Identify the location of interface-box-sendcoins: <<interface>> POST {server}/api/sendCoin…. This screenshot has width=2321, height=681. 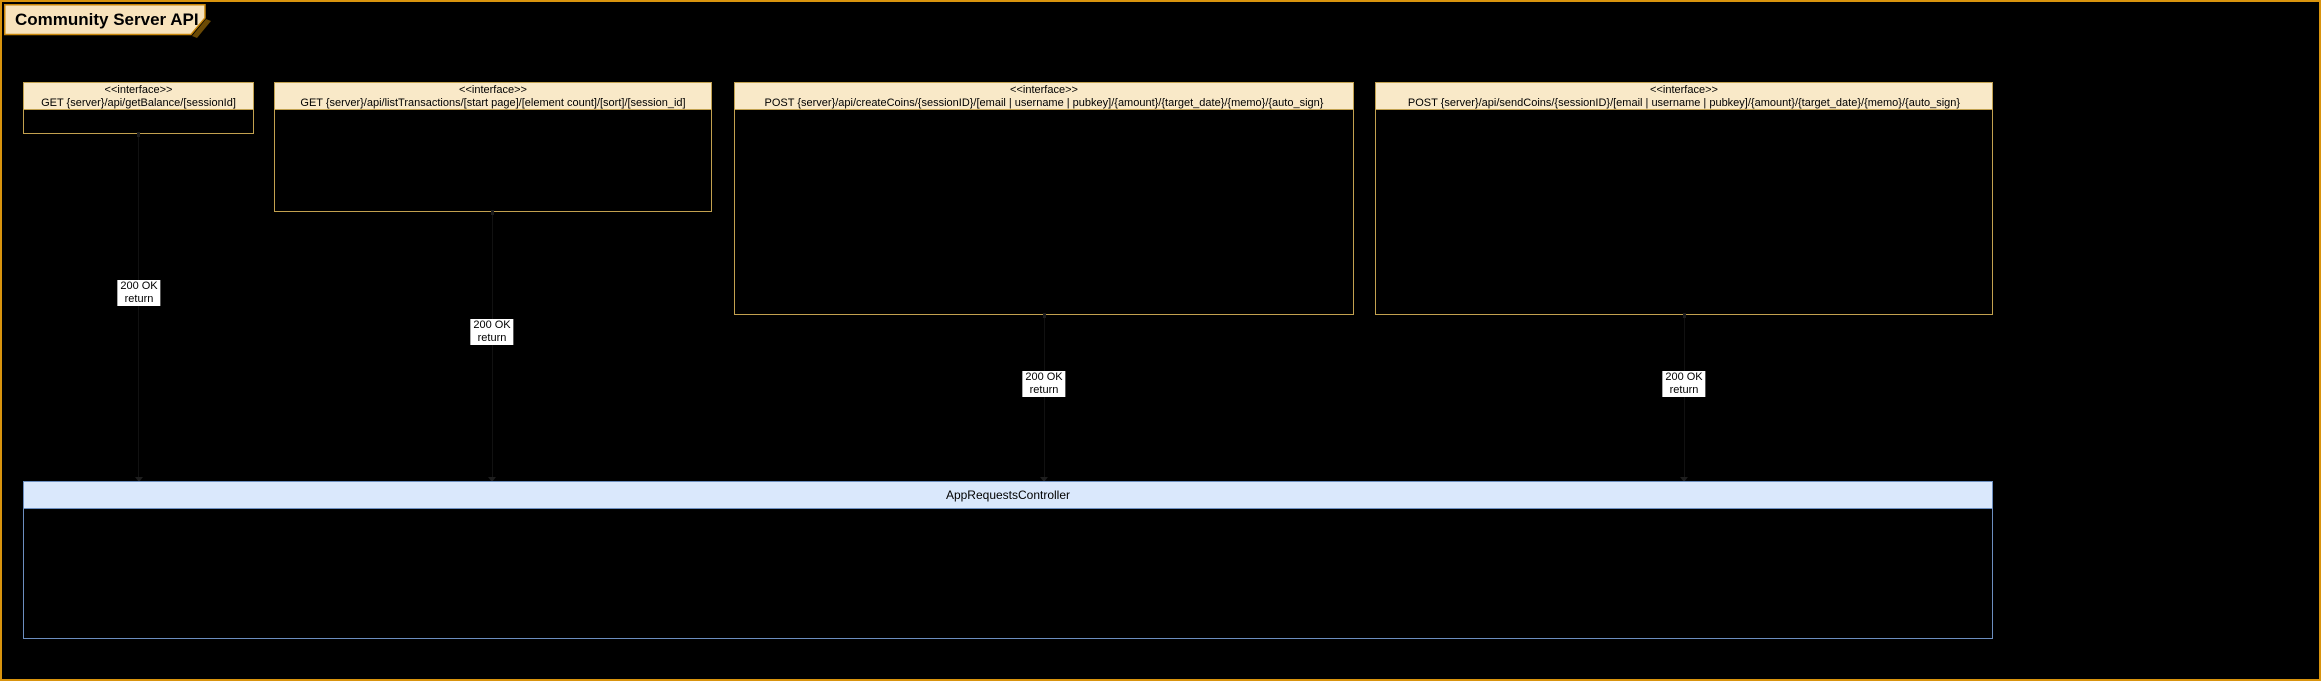
(1684, 198).